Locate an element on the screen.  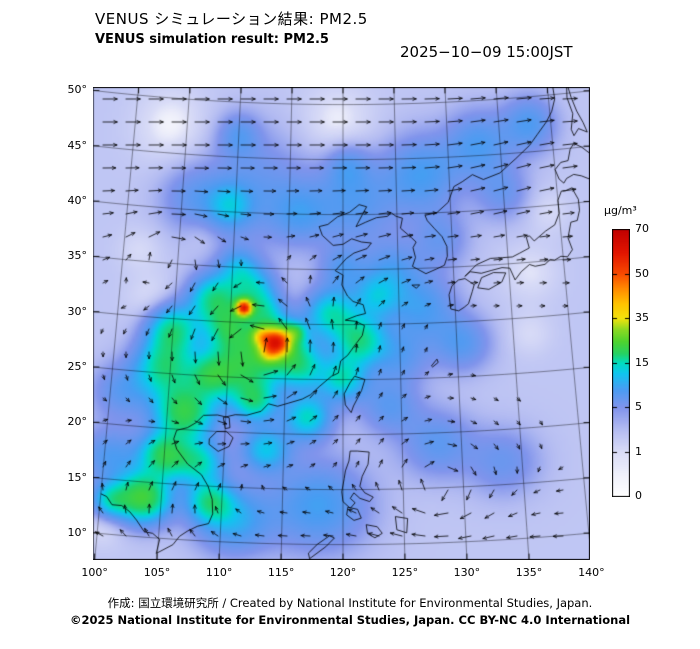
colorbar-tick-label: 70 is located at coordinates (642, 228).